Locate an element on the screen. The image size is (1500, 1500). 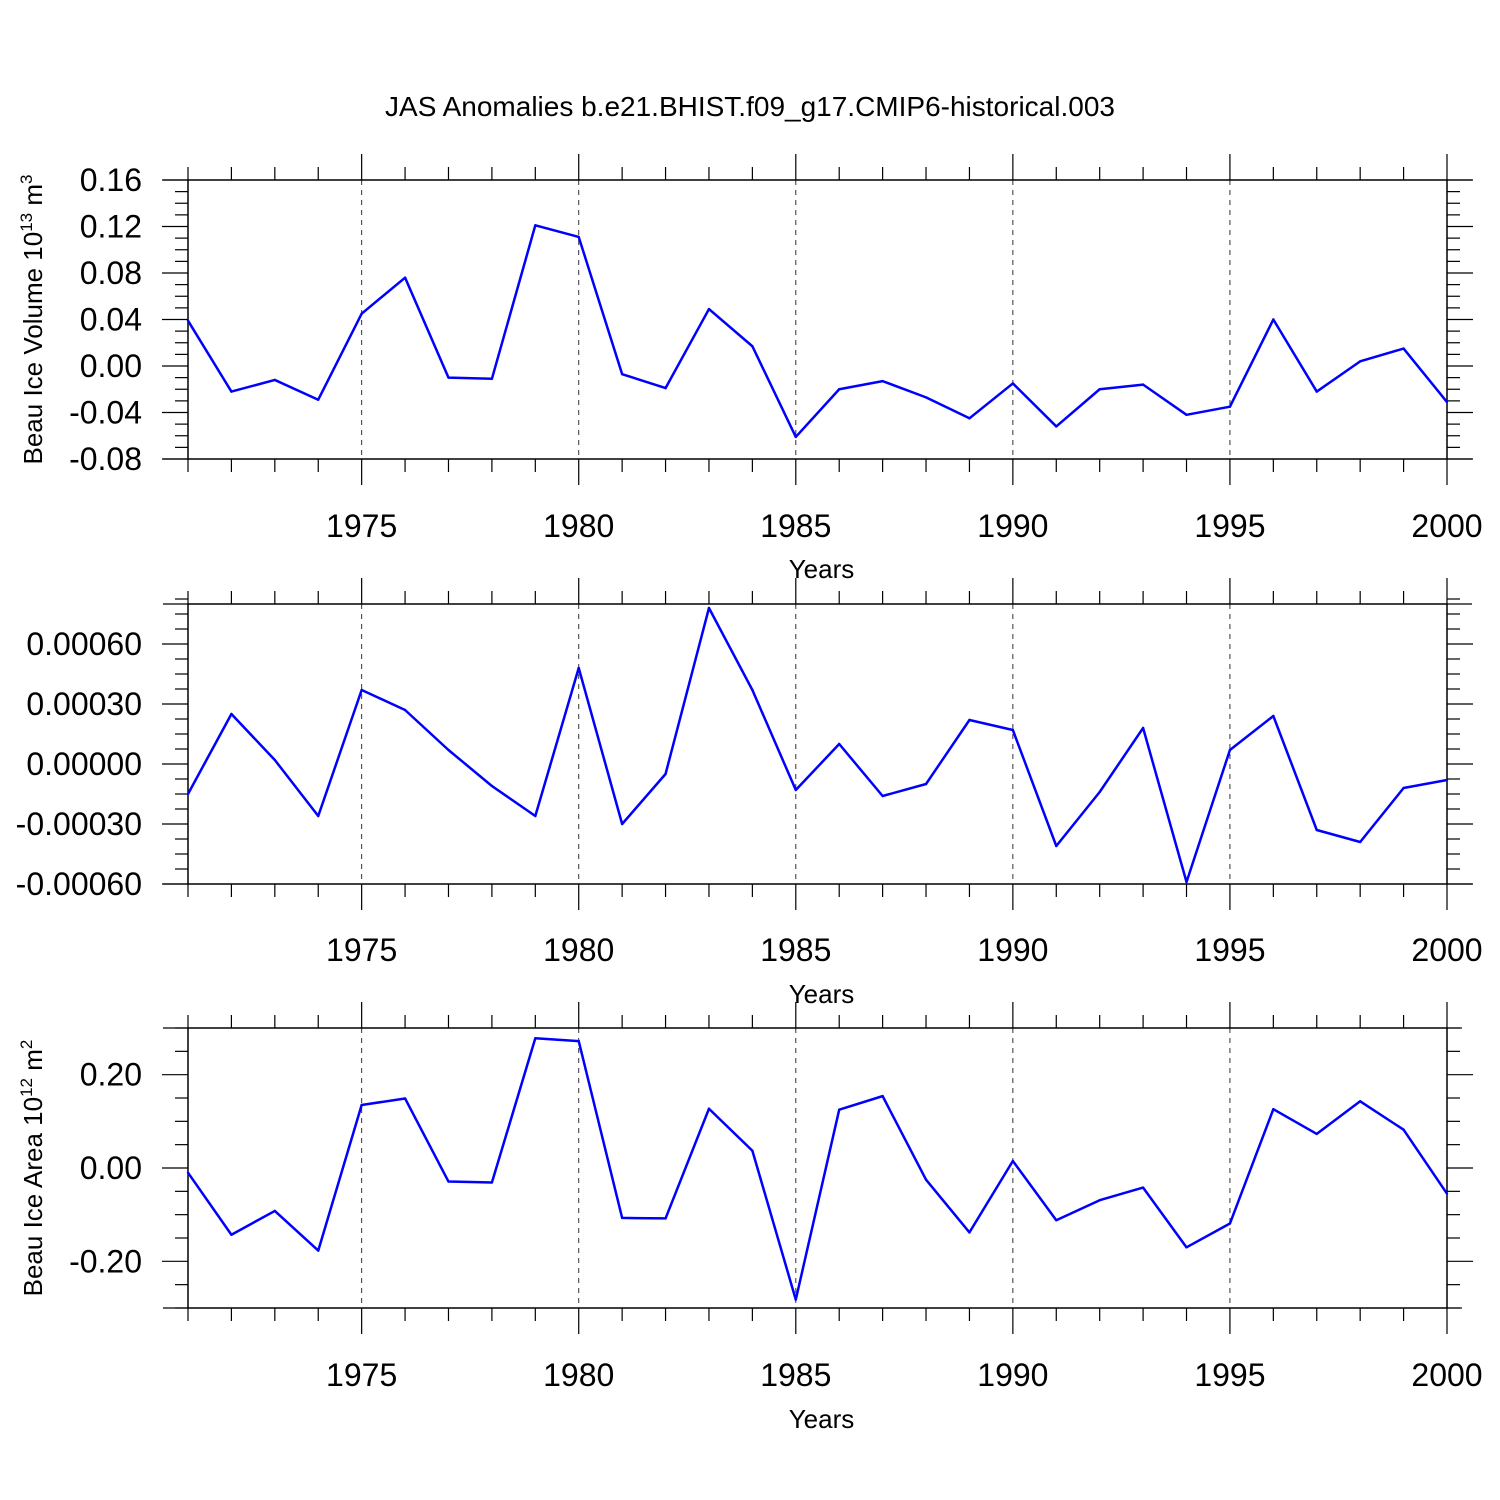
y-tick-label: 0.00030 is located at coordinates (84, 704).